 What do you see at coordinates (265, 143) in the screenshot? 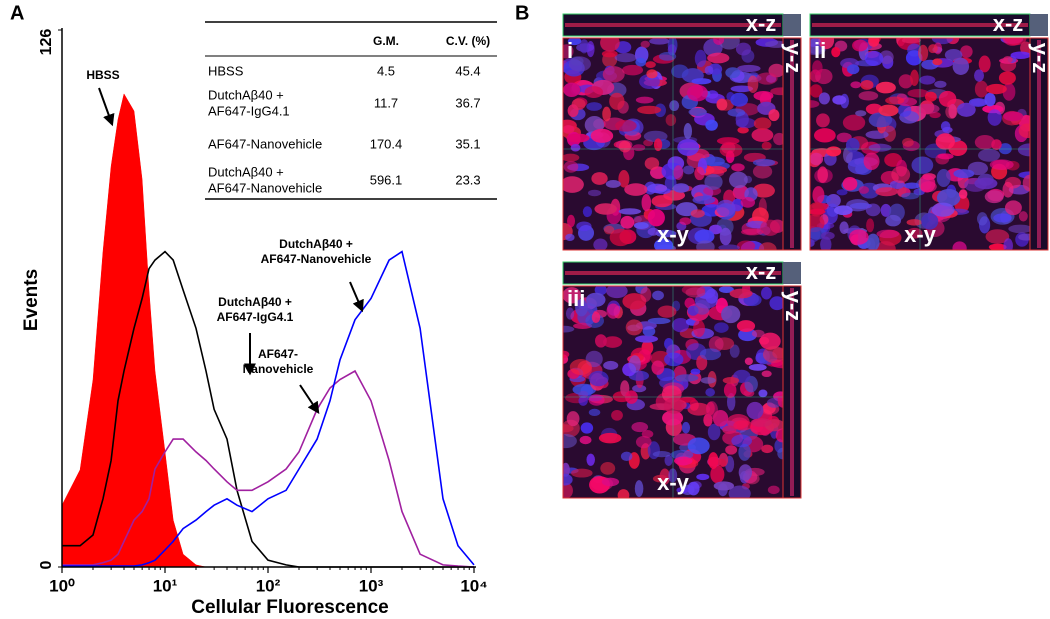
I see `table-cell: AF647-Nanovehicle` at bounding box center [265, 143].